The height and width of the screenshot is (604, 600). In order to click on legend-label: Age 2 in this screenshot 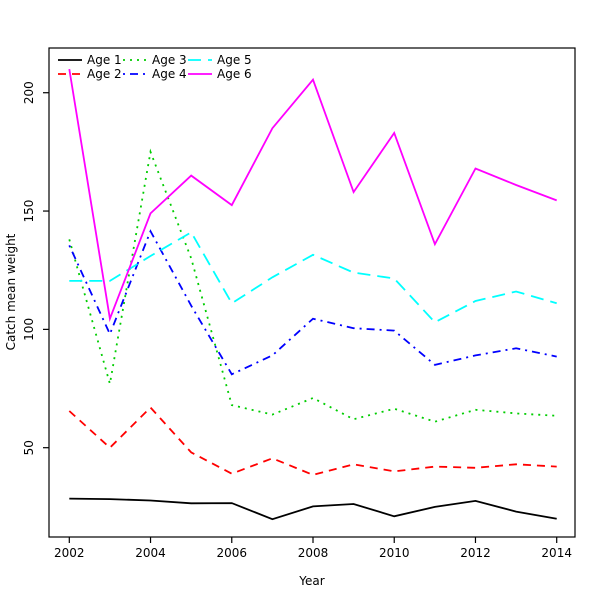, I will do `click(104, 74)`.